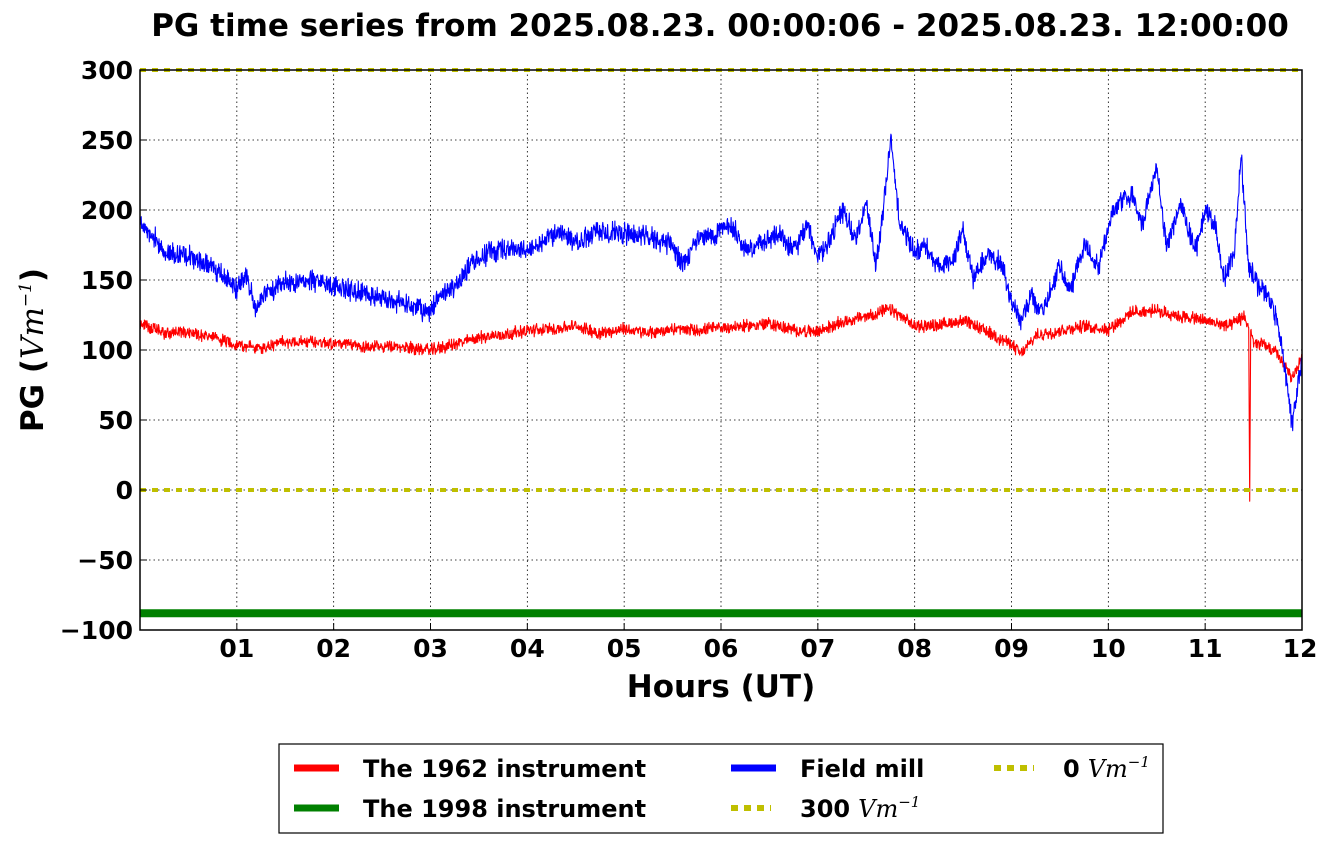 The width and height of the screenshot is (1342, 844). What do you see at coordinates (236, 648) in the screenshot?
I see `x-tick-label: 01` at bounding box center [236, 648].